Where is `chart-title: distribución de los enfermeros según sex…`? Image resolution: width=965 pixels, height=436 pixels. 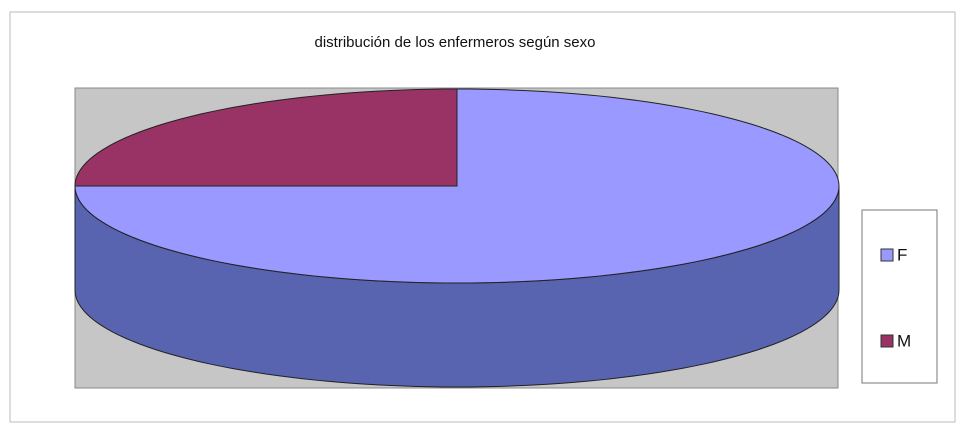 chart-title: distribución de los enfermeros según sex… is located at coordinates (455, 42).